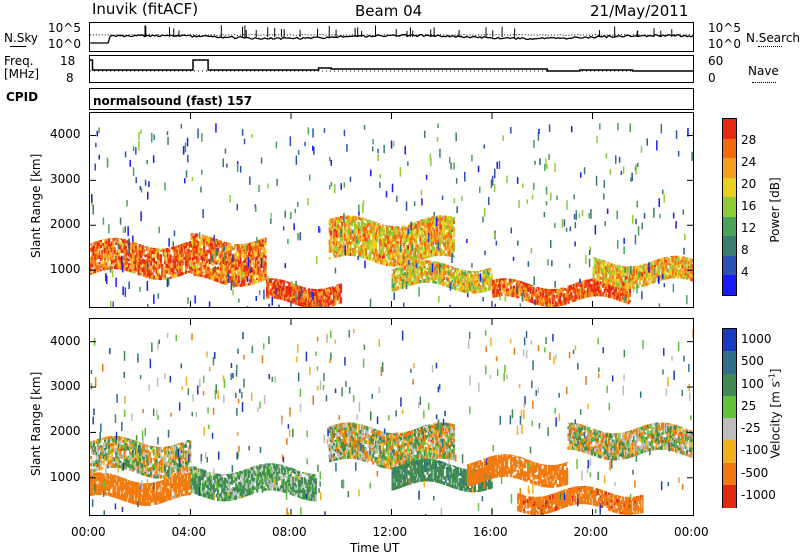 This screenshot has height=555, width=800. Describe the element at coordinates (36, 426) in the screenshot. I see `velocity-ylabel: Slant Range [km]` at that location.